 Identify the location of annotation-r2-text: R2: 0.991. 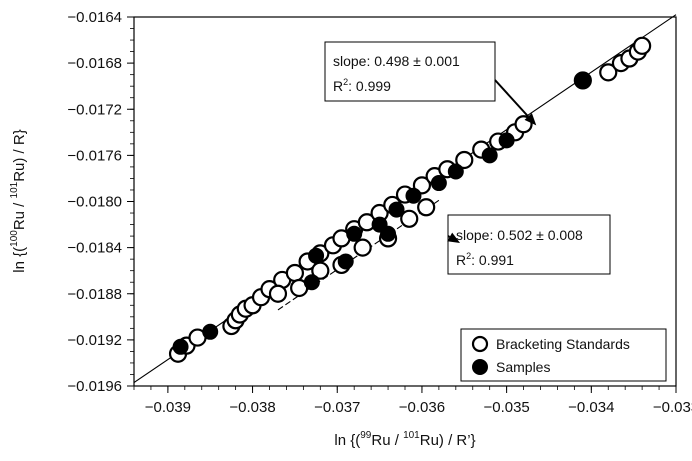
(485, 259).